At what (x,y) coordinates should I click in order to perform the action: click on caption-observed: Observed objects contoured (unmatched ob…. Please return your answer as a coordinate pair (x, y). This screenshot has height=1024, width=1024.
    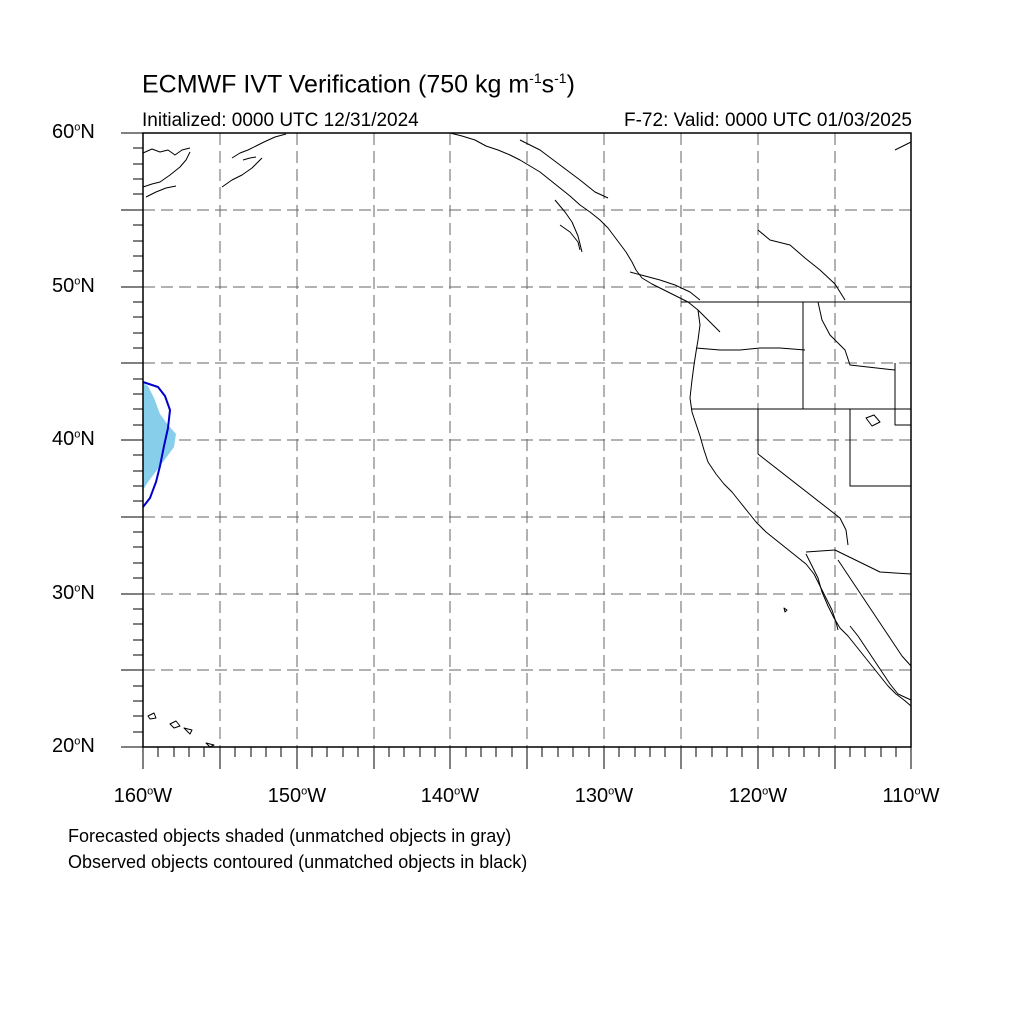
    Looking at the image, I should click on (298, 862).